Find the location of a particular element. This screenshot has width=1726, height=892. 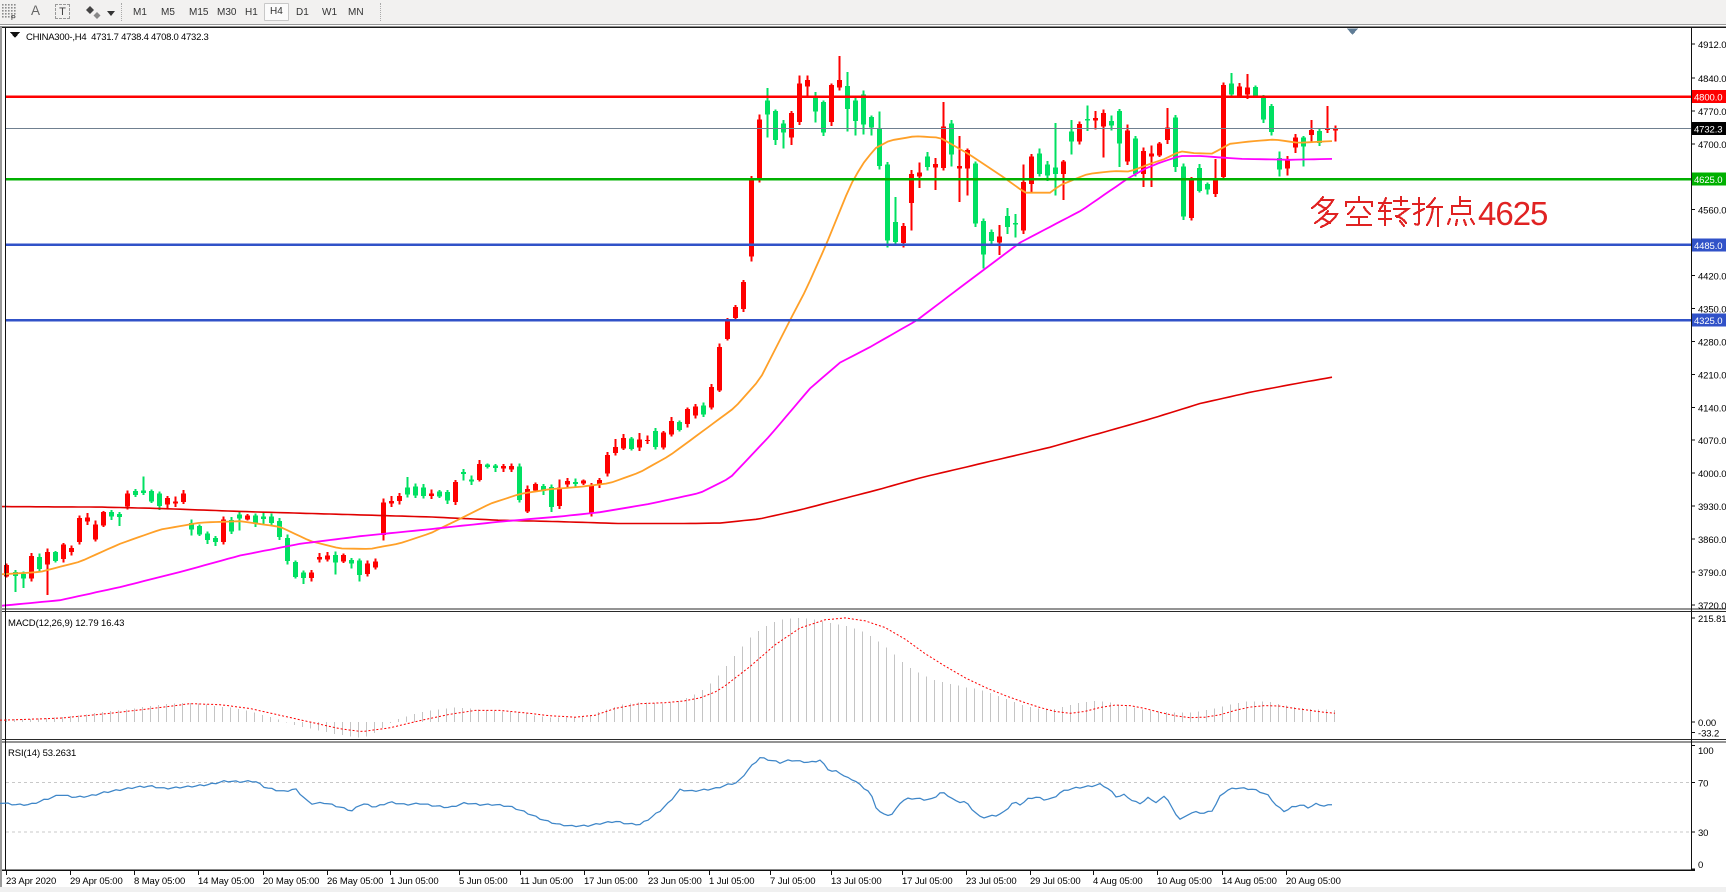

svg-text: 20 Aug 05:00 is located at coordinates (1313, 881).